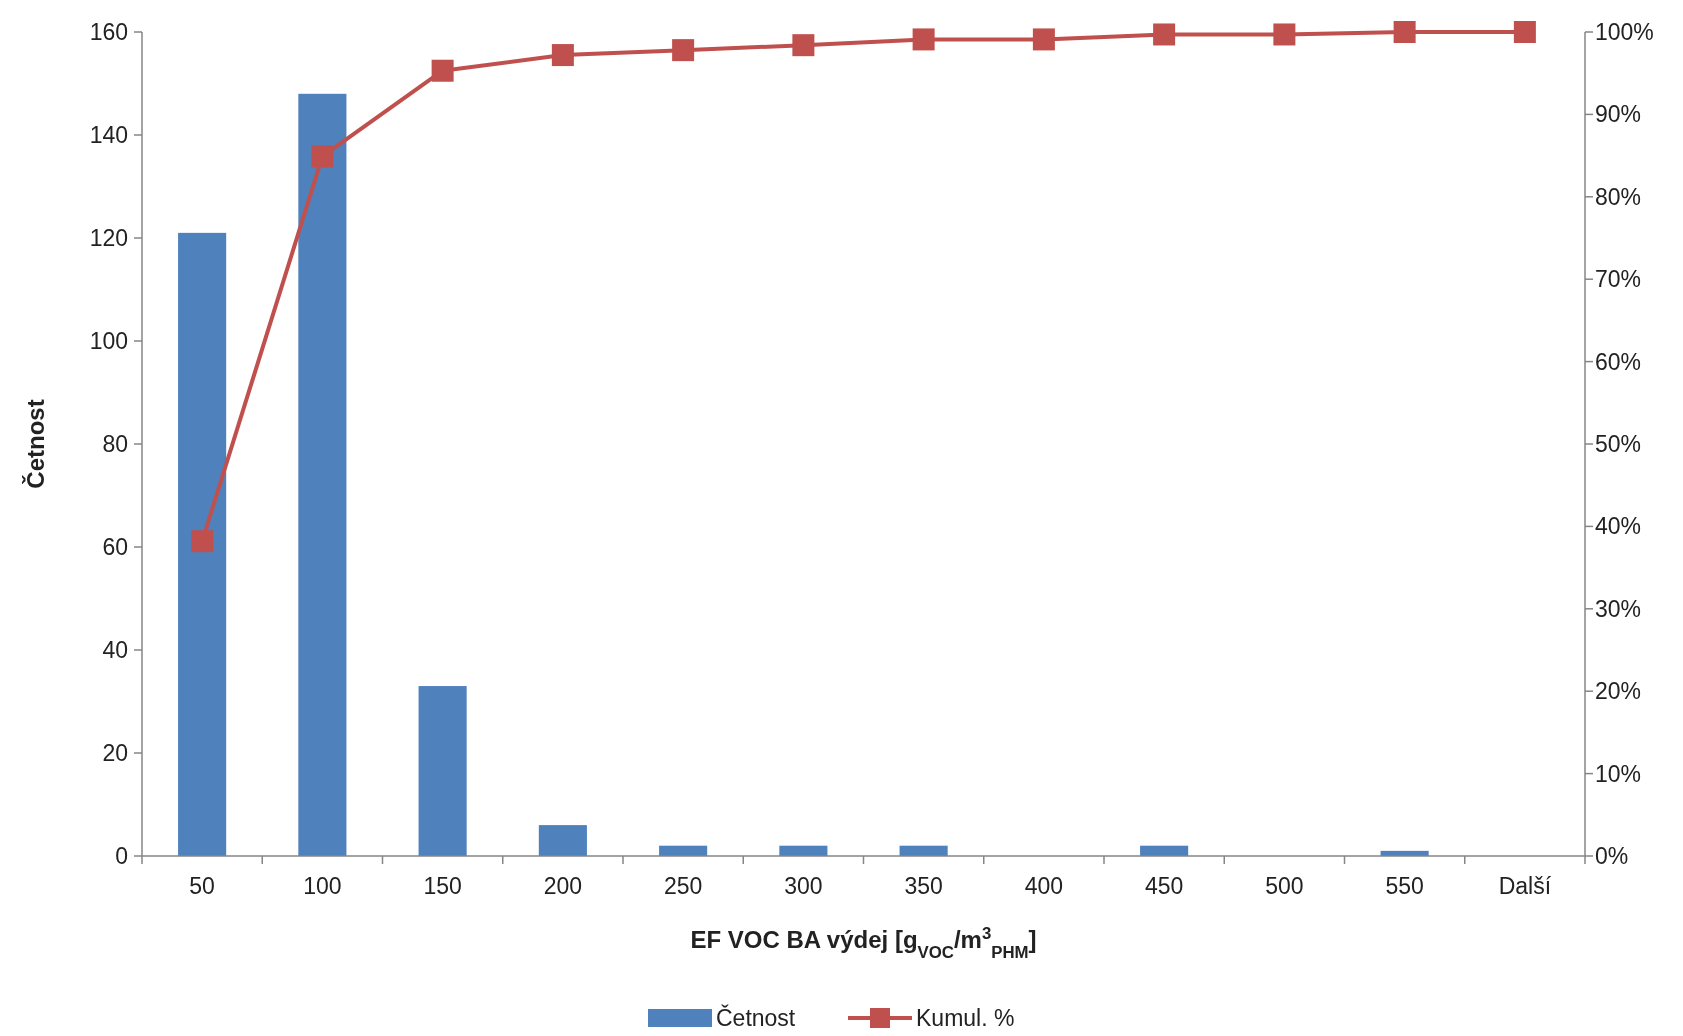  What do you see at coordinates (1618, 196) in the screenshot?
I see `y2-tick-label: 80%` at bounding box center [1618, 196].